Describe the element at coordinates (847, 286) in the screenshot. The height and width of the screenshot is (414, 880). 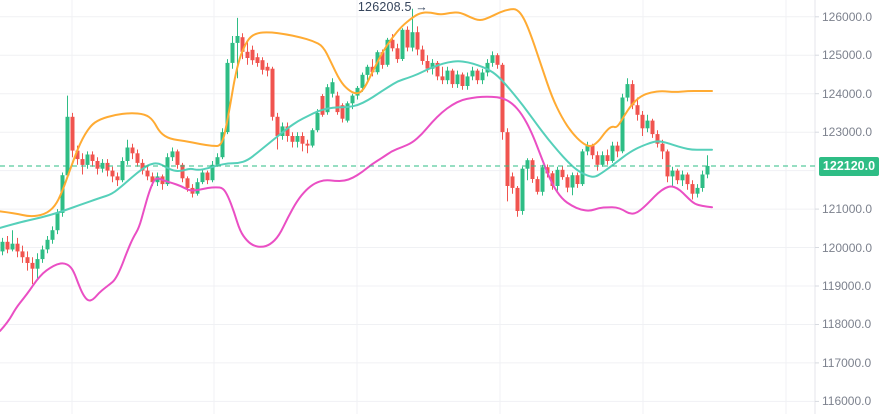
I see `price-axis-label: 119000.0` at that location.